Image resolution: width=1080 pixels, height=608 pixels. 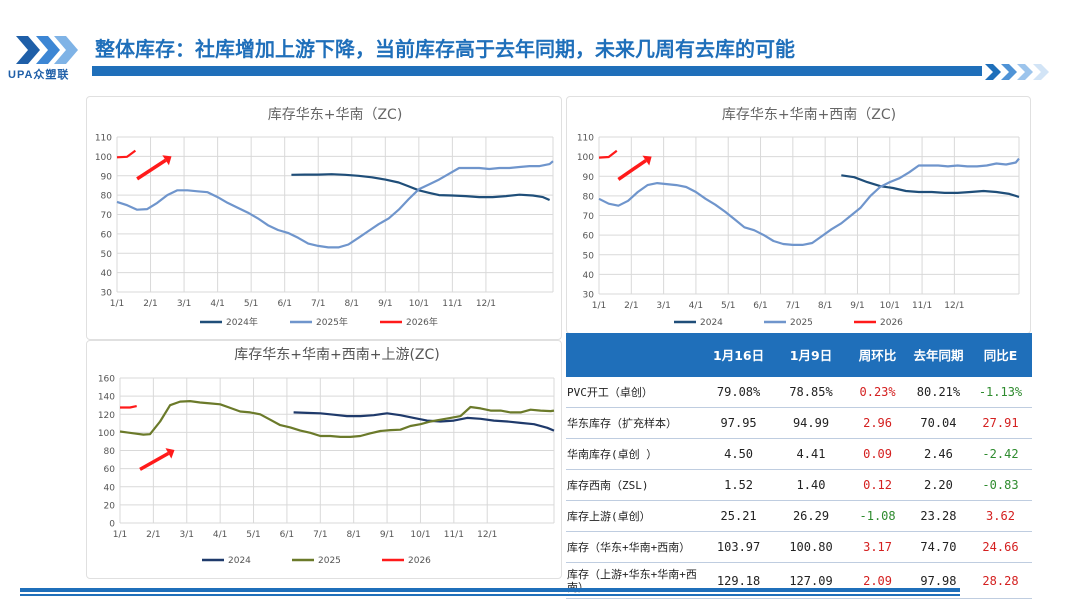 What do you see at coordinates (589, 423) in the screenshot?
I see `row-label-text: 华东库存` at bounding box center [589, 423].